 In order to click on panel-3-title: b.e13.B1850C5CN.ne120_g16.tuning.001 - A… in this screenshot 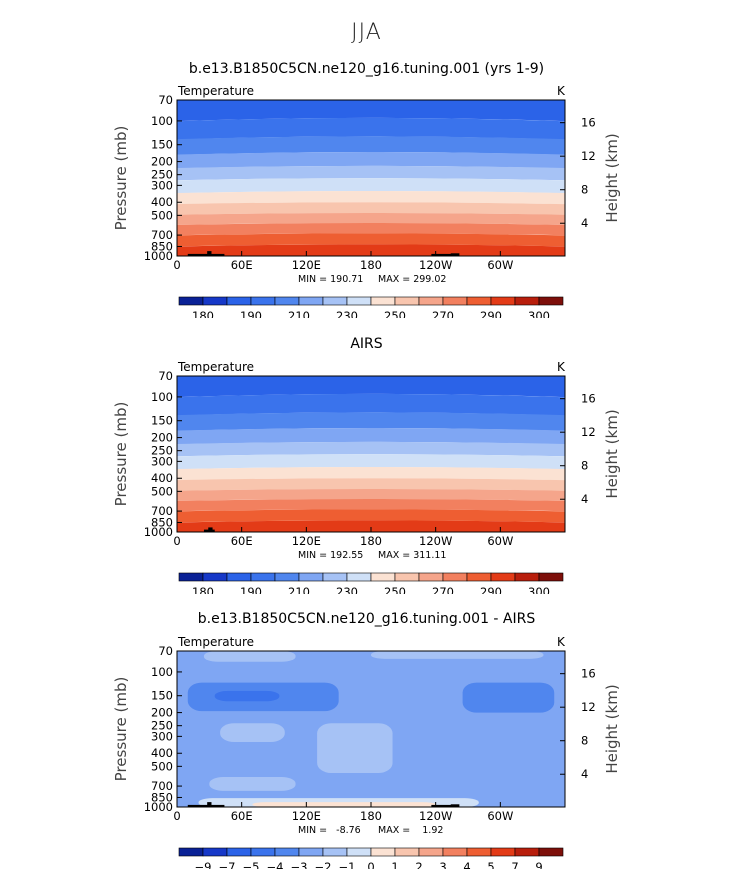, I will do `click(366, 619)`.